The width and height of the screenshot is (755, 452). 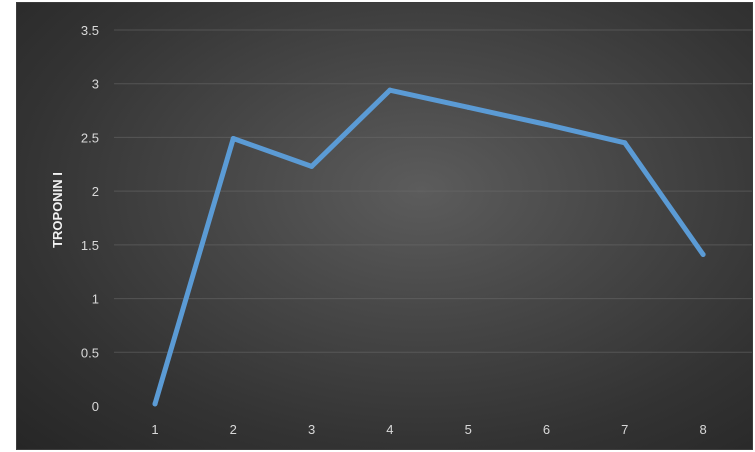 What do you see at coordinates (311, 429) in the screenshot?
I see `x-tick-label: 3` at bounding box center [311, 429].